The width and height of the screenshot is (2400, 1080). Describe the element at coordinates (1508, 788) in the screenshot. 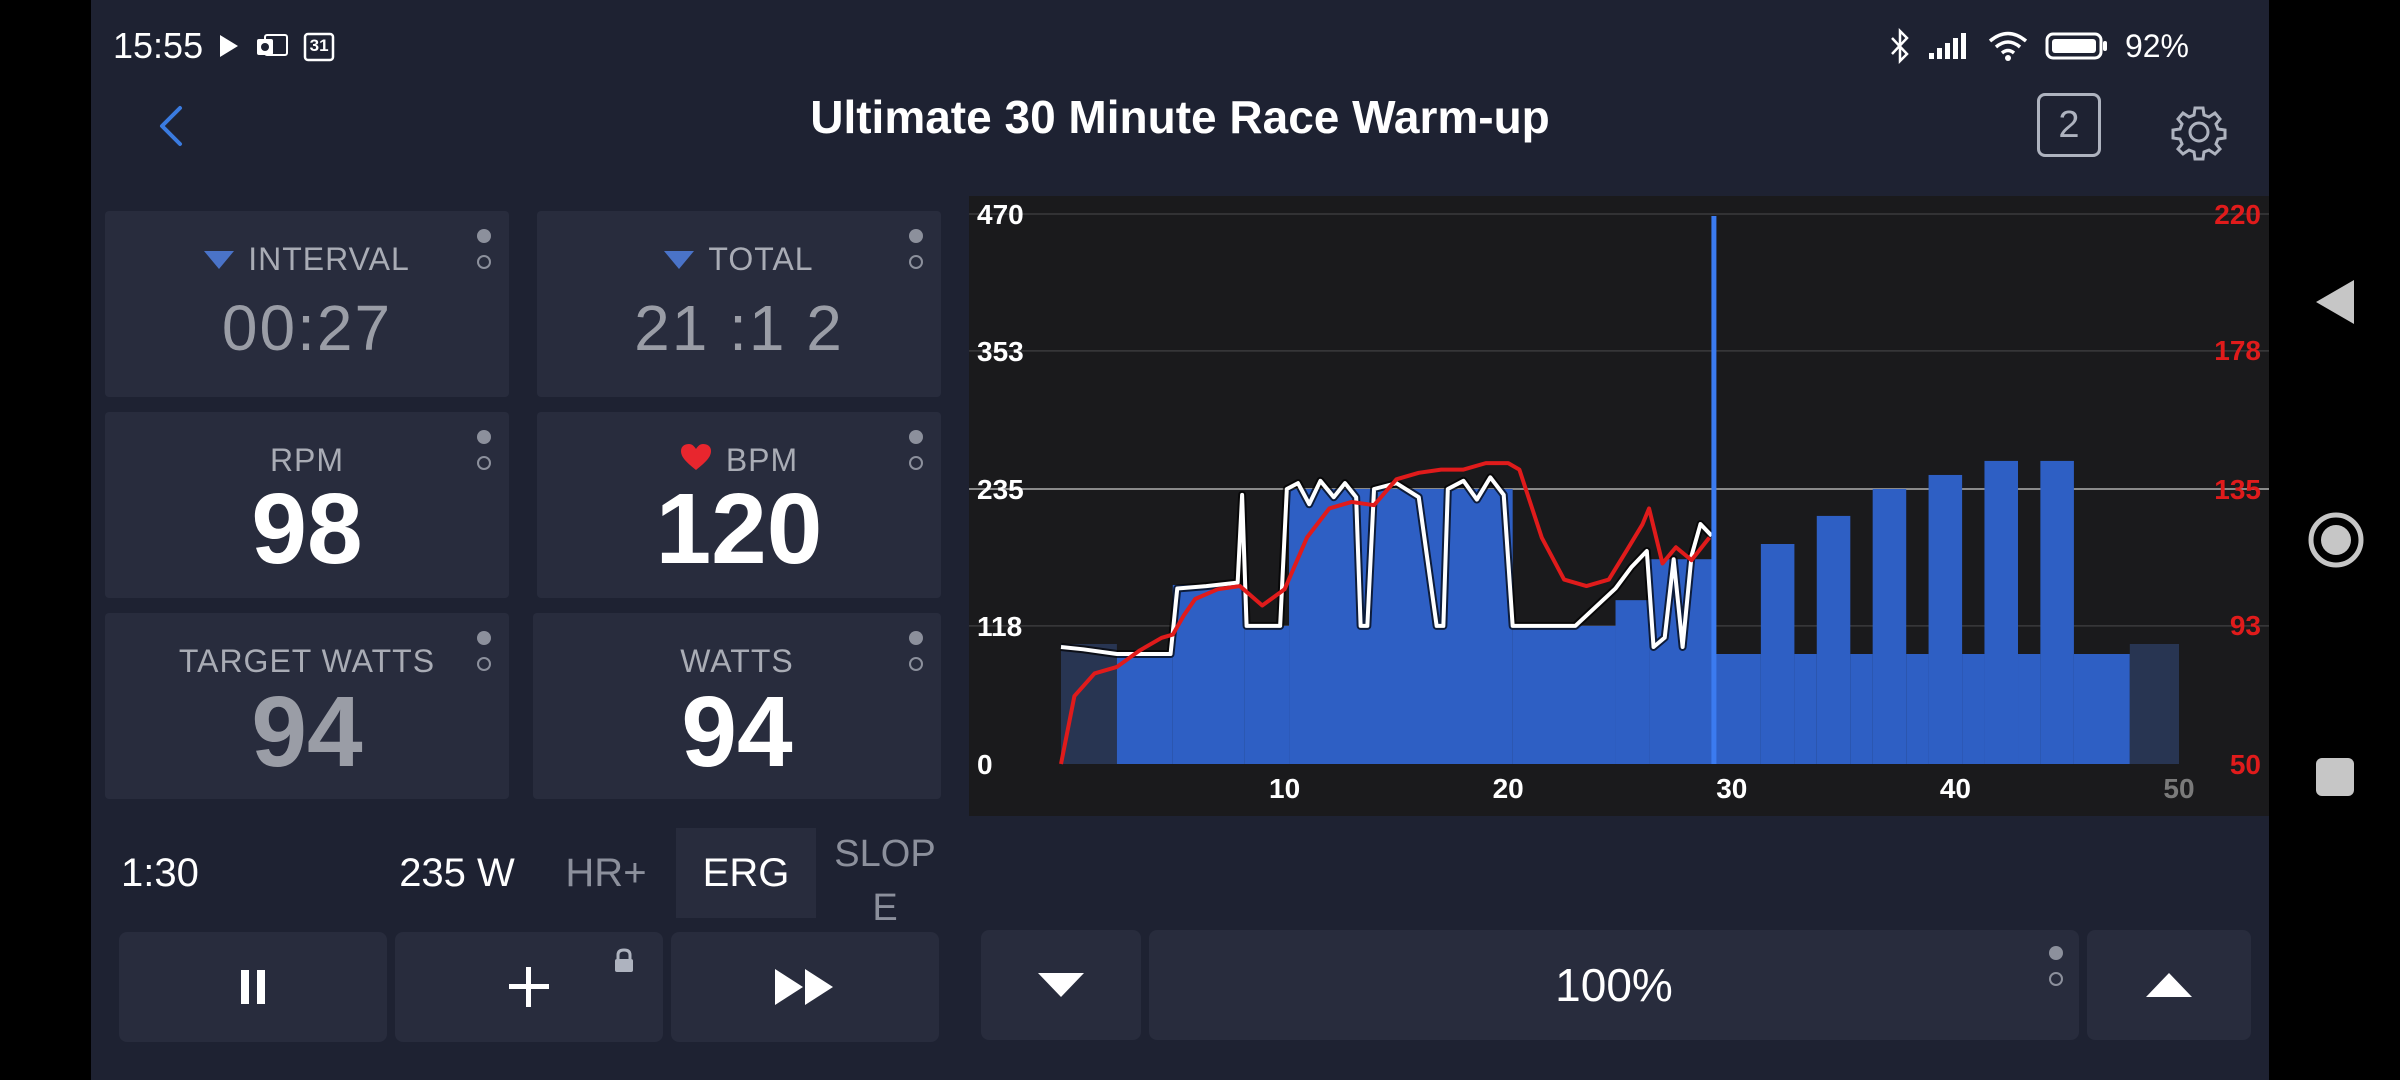

I see `x-tick-label: 20` at that location.